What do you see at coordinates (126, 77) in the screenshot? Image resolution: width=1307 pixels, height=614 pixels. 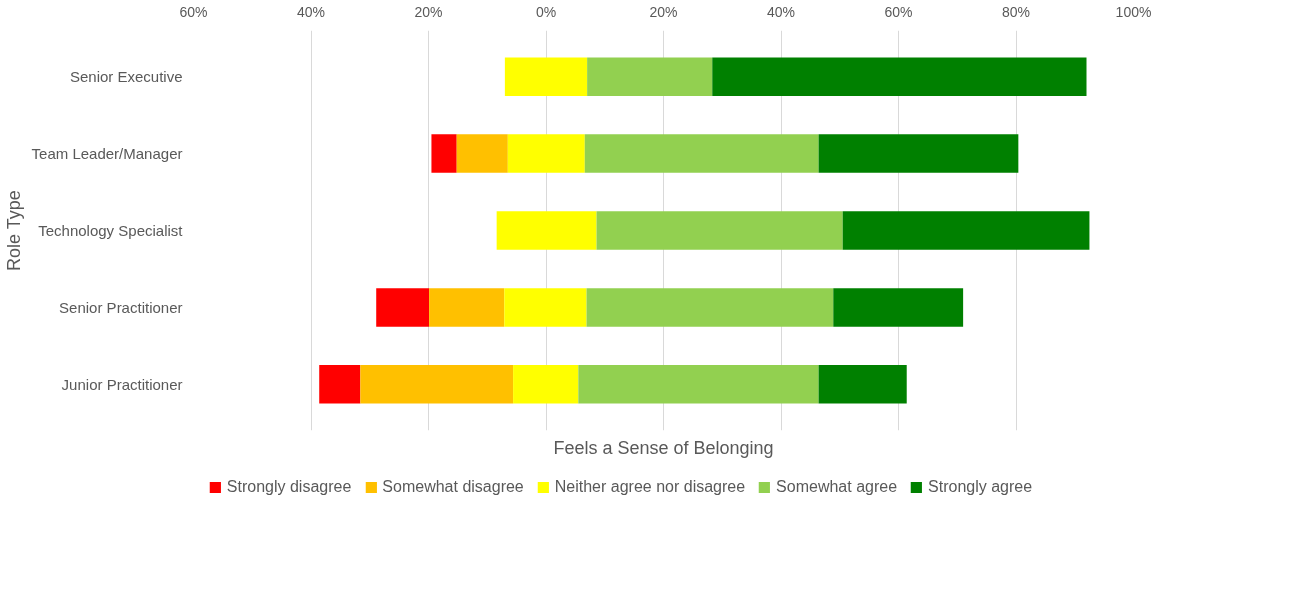 I see `y-tick-label: Senior Executive` at bounding box center [126, 77].